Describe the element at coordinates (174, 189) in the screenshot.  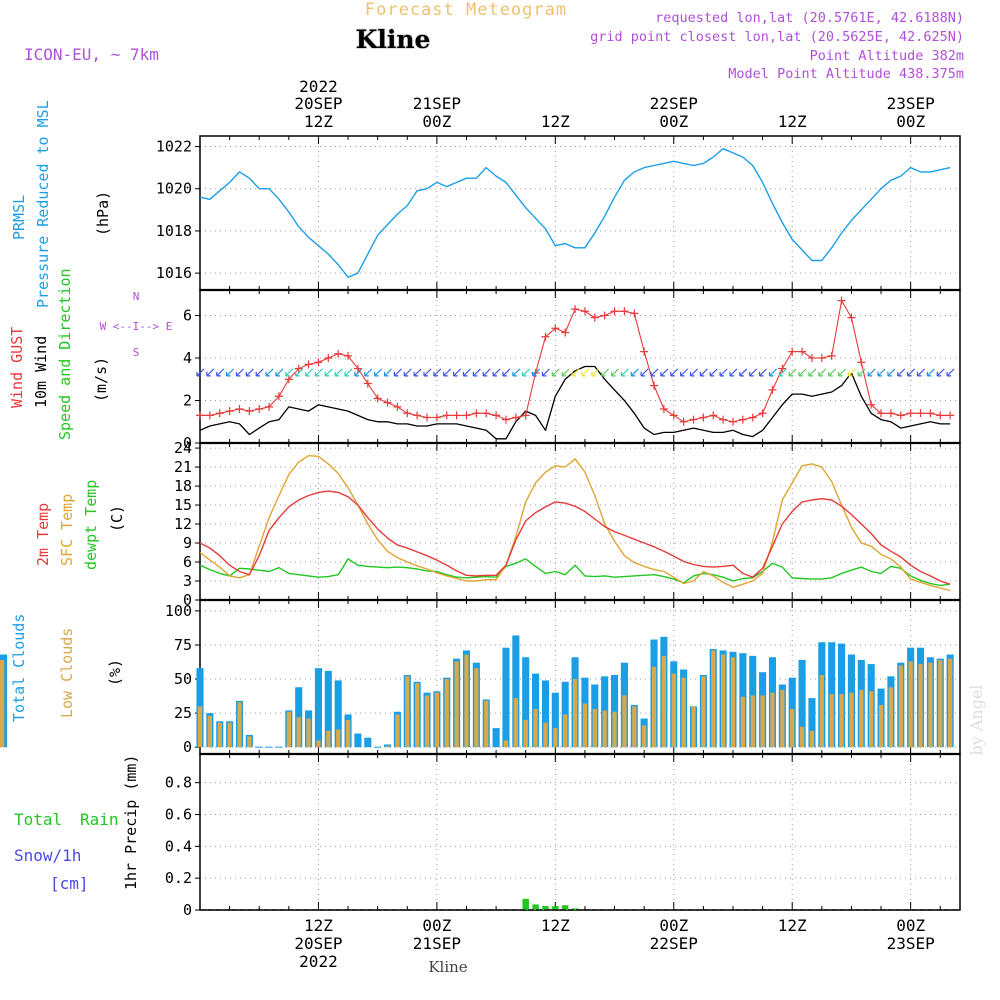
I see `y-tick-label: 1020` at that location.